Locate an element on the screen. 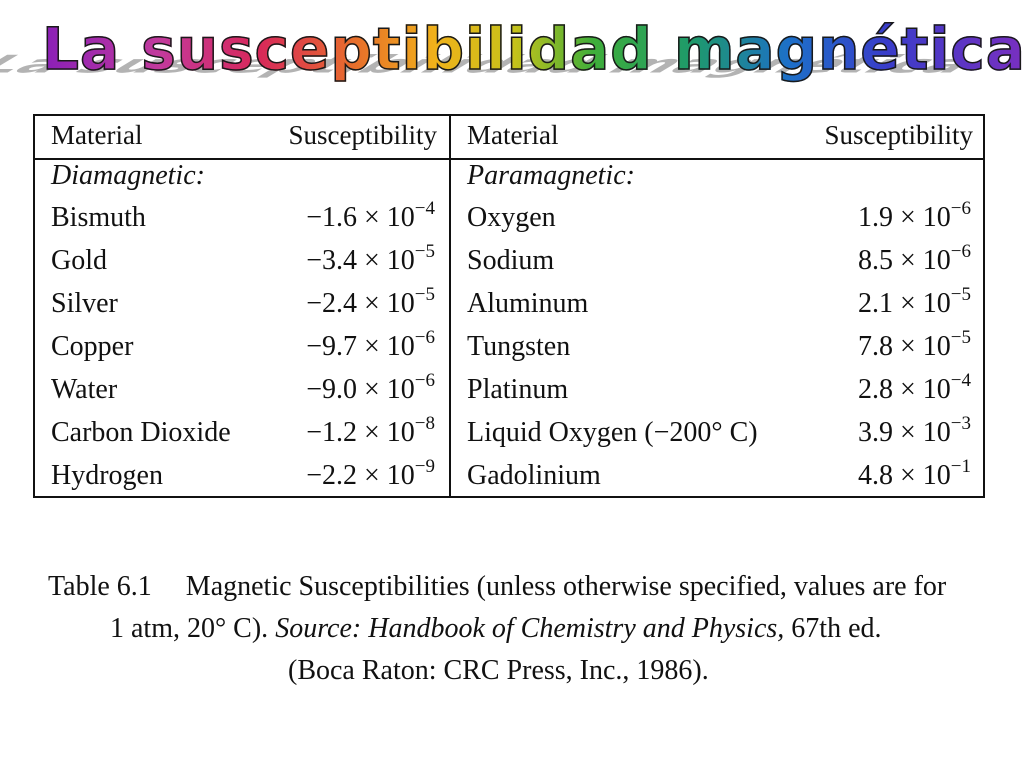  table-row: Copper −9.7 × 10−6 is located at coordinates (242, 350).